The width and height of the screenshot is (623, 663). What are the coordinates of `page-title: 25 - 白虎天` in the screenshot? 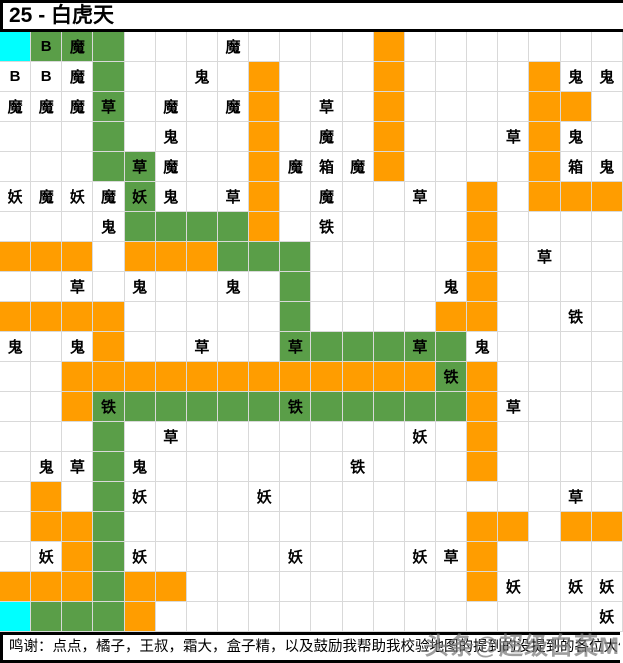 It's located at (310, 16).